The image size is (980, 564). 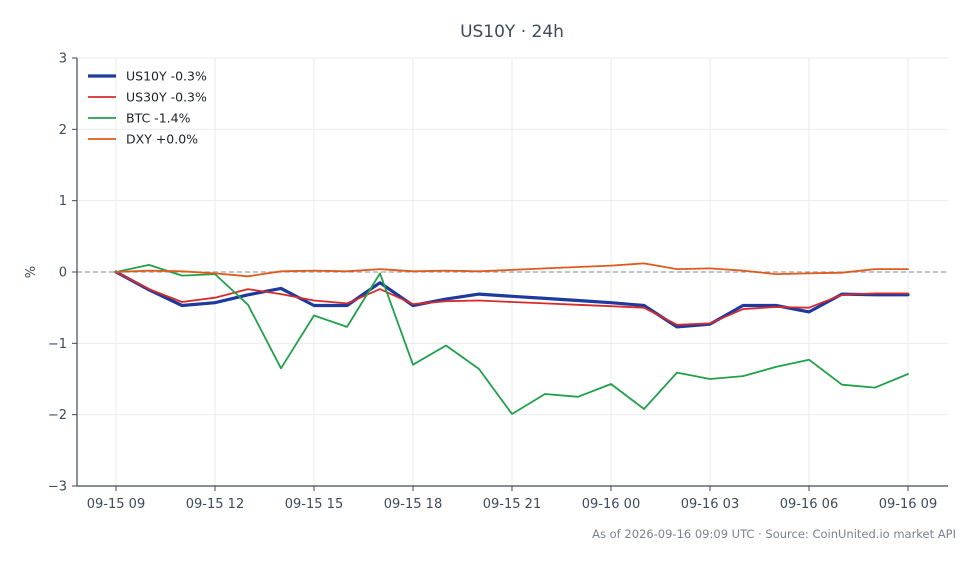 What do you see at coordinates (162, 139) in the screenshot?
I see `legend-label-3: DXY +0.0%` at bounding box center [162, 139].